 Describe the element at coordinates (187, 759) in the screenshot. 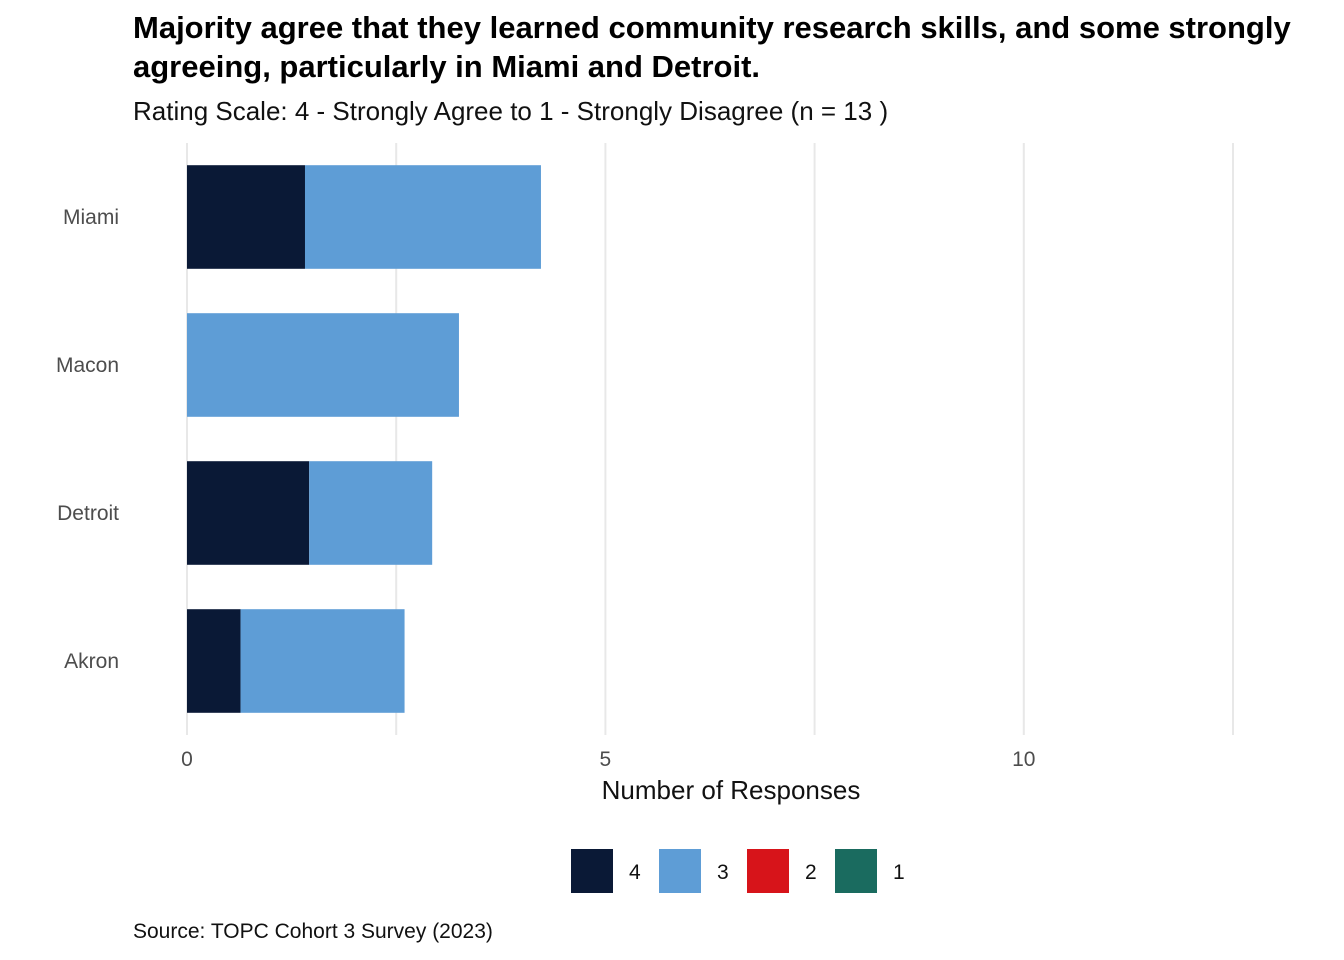

I see `x-tick-label: 0` at that location.